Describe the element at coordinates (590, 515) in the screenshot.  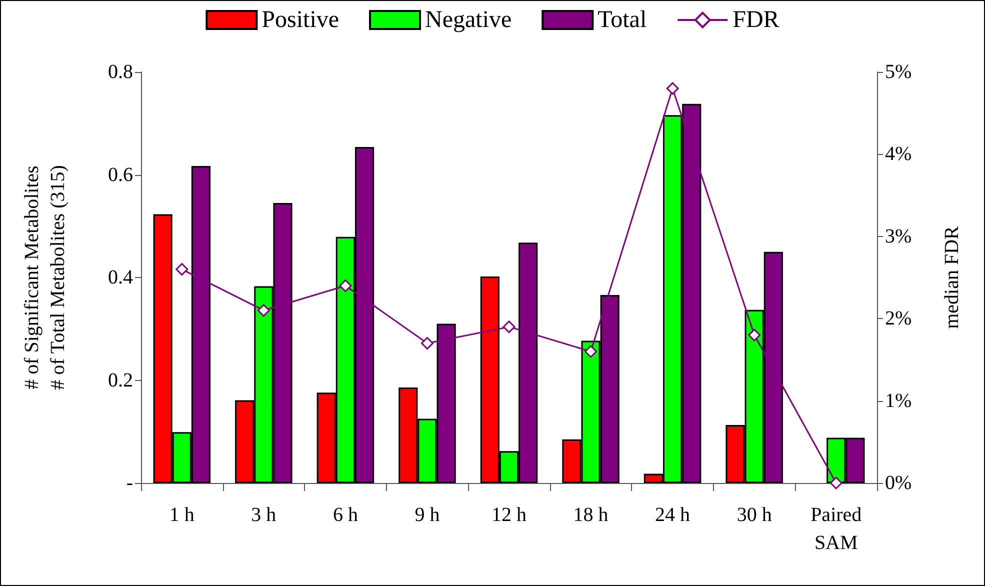
I see `x-tick-label: 18 h` at that location.